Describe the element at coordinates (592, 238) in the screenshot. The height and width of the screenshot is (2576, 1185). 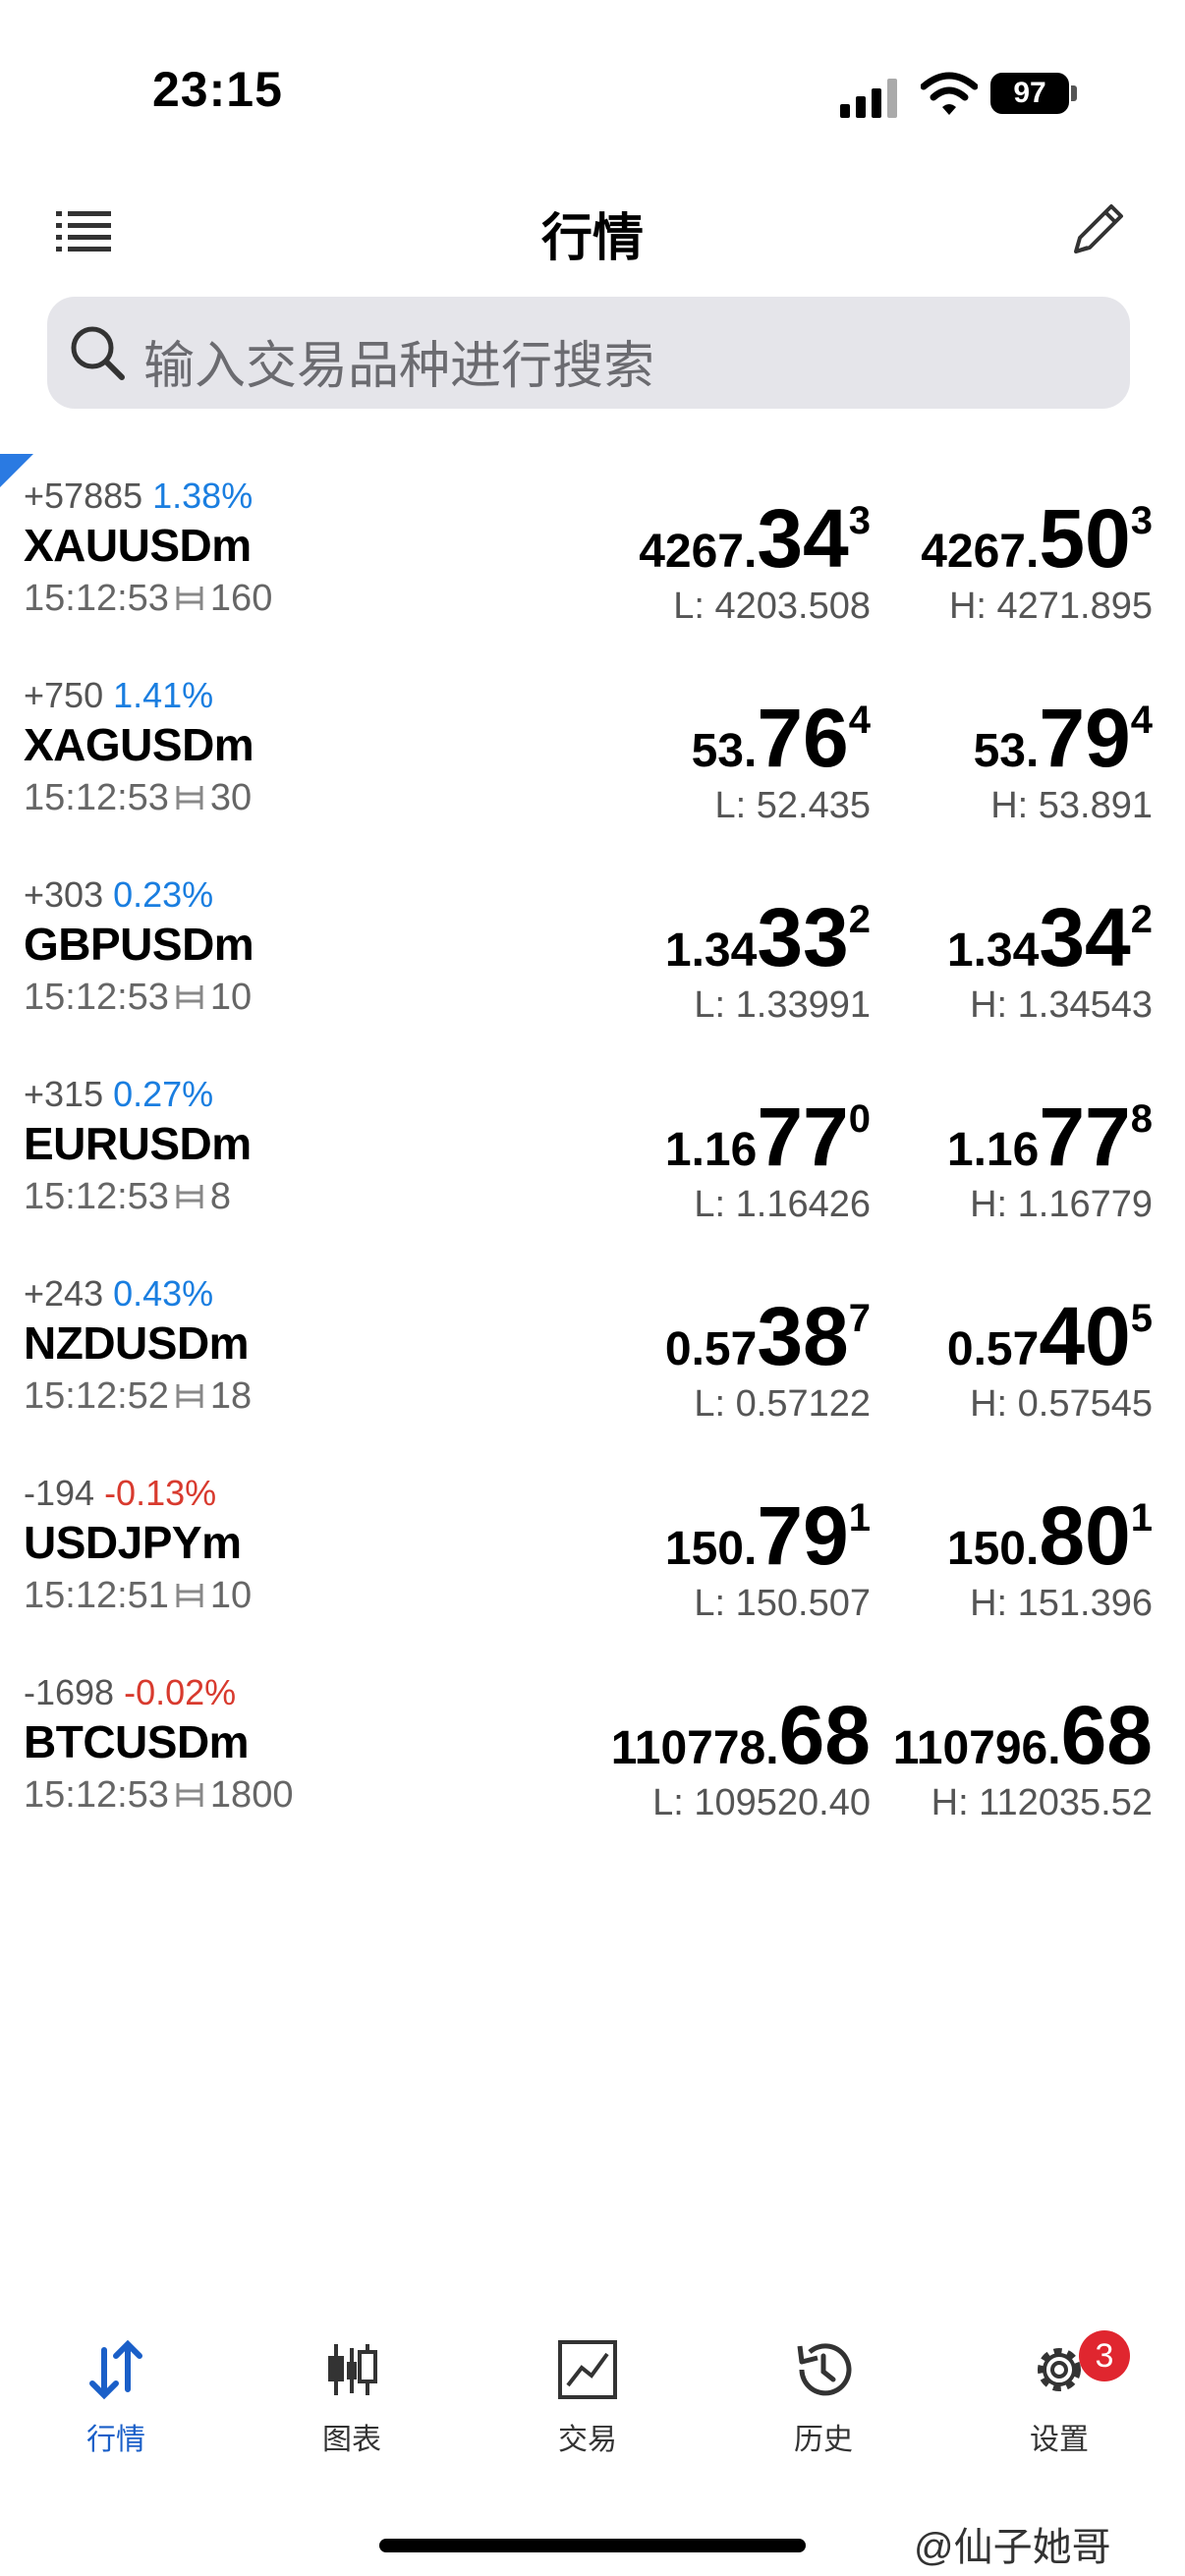
I see `page-title: 行情` at that location.